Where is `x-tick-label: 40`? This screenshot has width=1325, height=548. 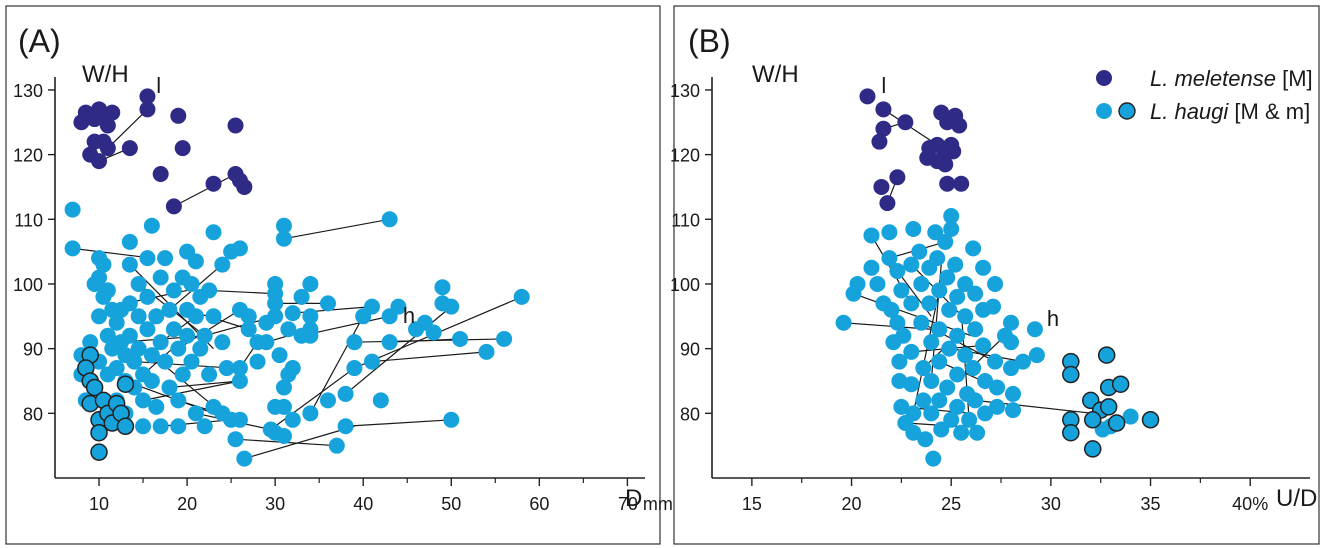
x-tick-label: 40 is located at coordinates (363, 504).